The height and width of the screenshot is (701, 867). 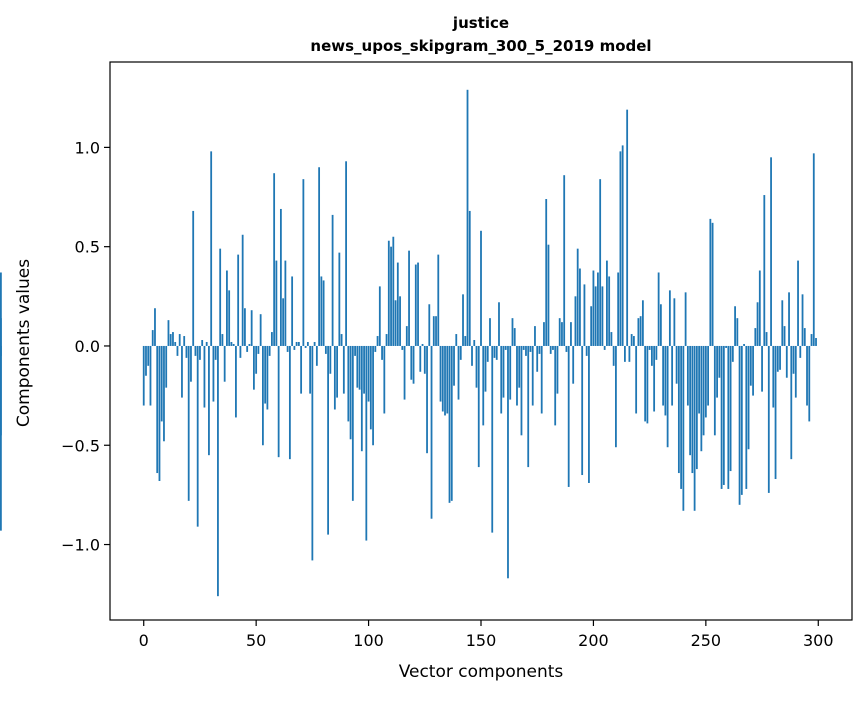 What do you see at coordinates (87, 247) in the screenshot?
I see `y-tick-label: 0.5` at bounding box center [87, 247].